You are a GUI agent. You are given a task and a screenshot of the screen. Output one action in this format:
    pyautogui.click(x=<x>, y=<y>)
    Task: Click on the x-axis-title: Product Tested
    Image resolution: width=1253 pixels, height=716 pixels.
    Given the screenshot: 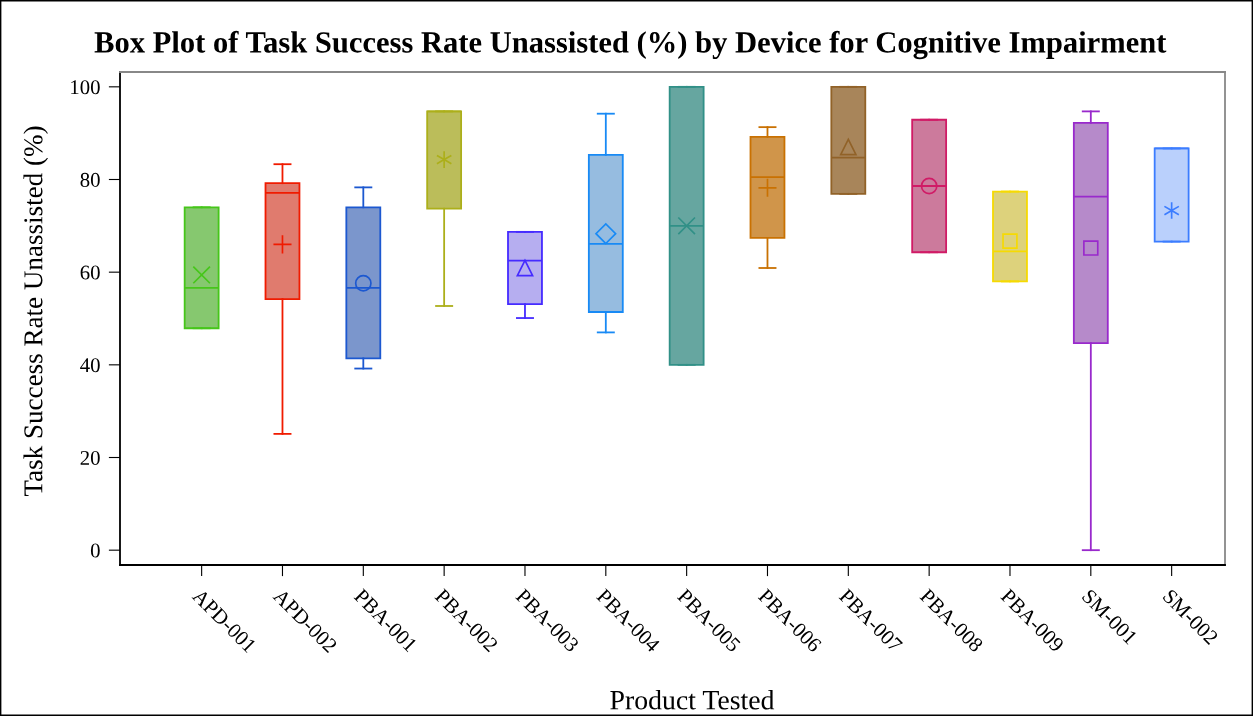 What is the action you would take?
    pyautogui.click(x=692, y=700)
    